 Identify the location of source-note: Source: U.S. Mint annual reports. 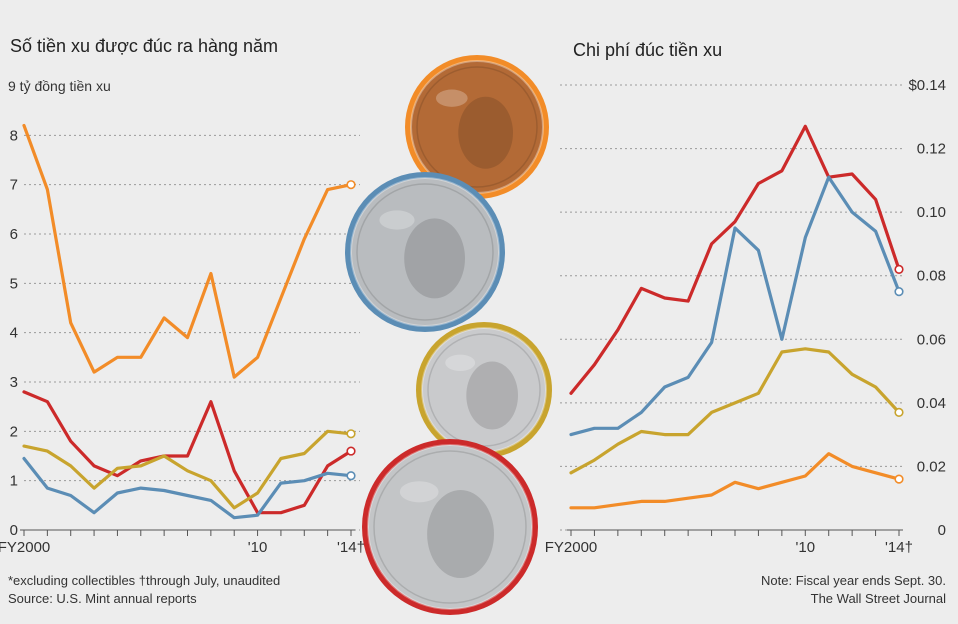
(102, 598).